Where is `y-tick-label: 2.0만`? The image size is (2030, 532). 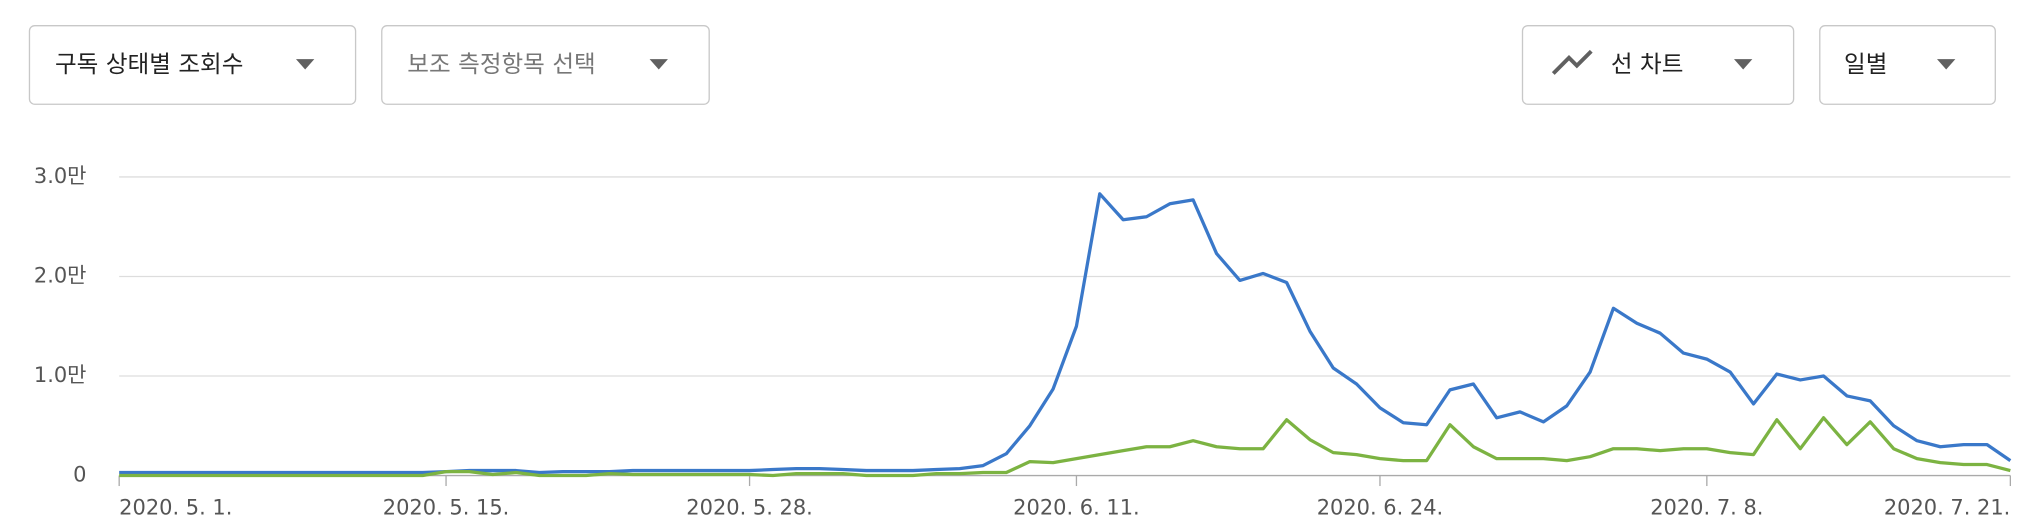
y-tick-label: 2.0만 is located at coordinates (60, 275).